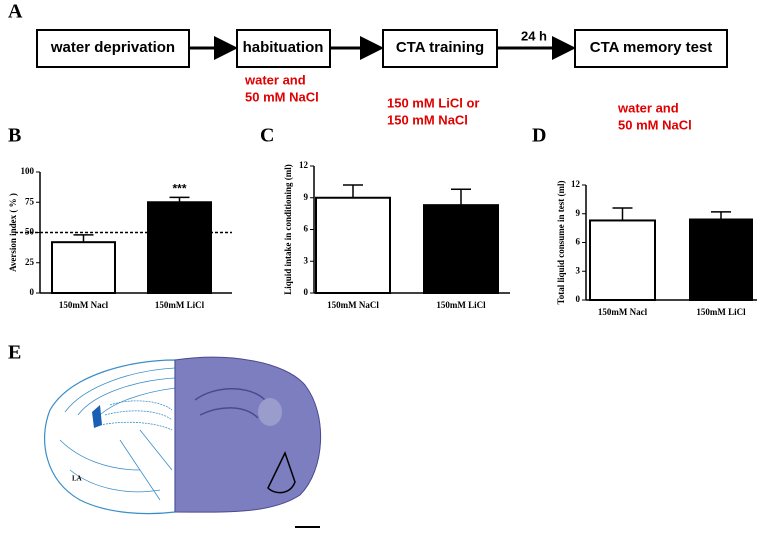  Describe the element at coordinates (14, 353) in the screenshot. I see `panel-label: E` at that location.